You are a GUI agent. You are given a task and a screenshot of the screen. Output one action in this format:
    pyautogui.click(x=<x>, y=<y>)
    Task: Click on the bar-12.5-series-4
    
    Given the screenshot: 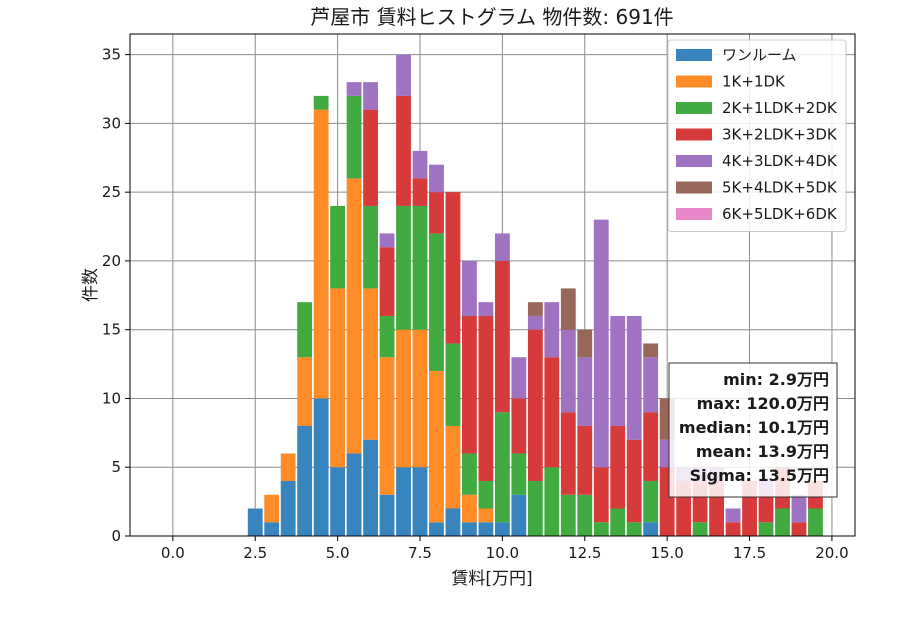 What is the action you would take?
    pyautogui.click(x=585, y=391)
    